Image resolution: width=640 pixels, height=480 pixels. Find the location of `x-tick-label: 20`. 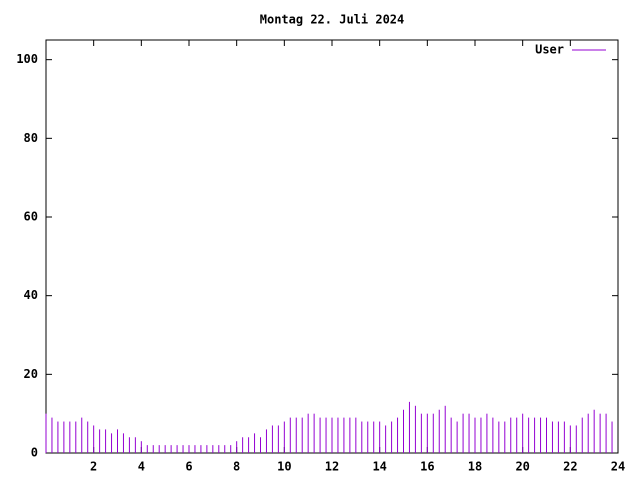

x-tick-label: 20 is located at coordinates (522, 467).